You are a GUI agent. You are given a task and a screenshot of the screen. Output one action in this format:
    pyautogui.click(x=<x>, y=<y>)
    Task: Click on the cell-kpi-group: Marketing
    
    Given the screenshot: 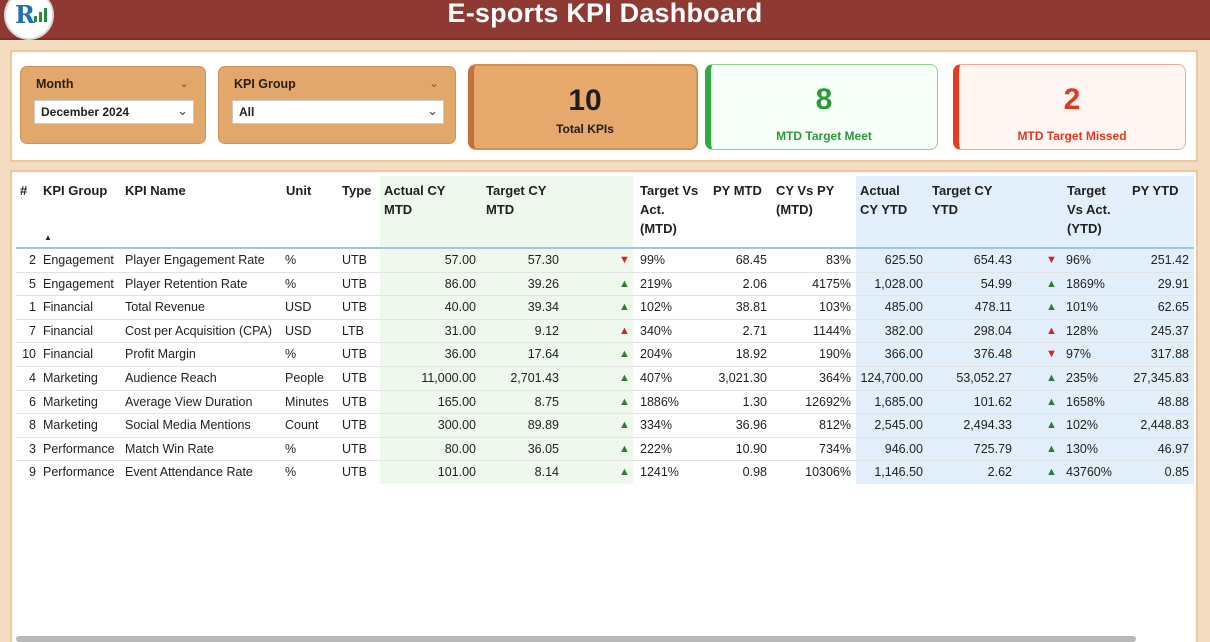 What is the action you would take?
    pyautogui.click(x=70, y=401)
    